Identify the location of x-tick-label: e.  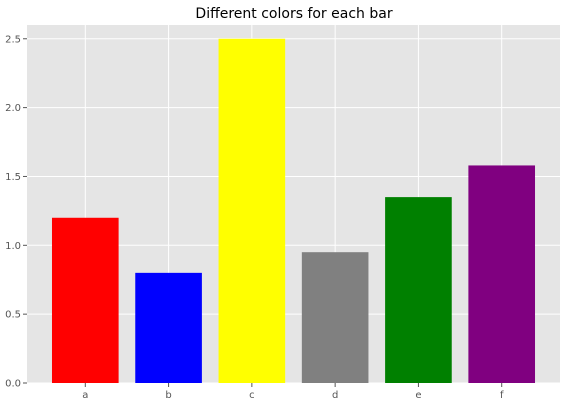
(418, 395).